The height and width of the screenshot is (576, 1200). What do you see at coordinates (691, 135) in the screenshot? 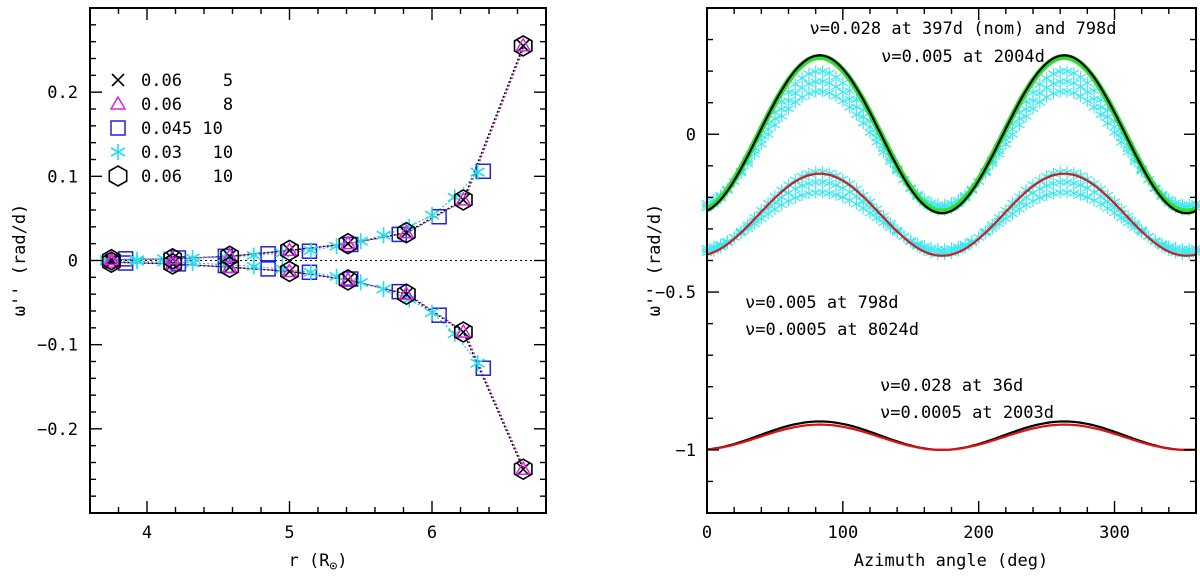
I see `right-y-tick-label-2: 0` at bounding box center [691, 135].